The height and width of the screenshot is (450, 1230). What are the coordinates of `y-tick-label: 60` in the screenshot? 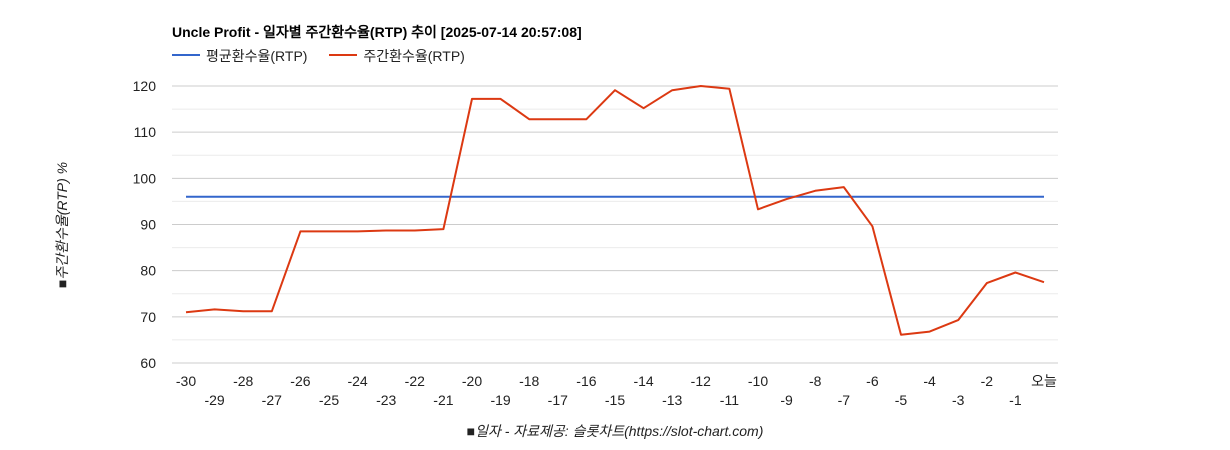 It's located at (148, 363).